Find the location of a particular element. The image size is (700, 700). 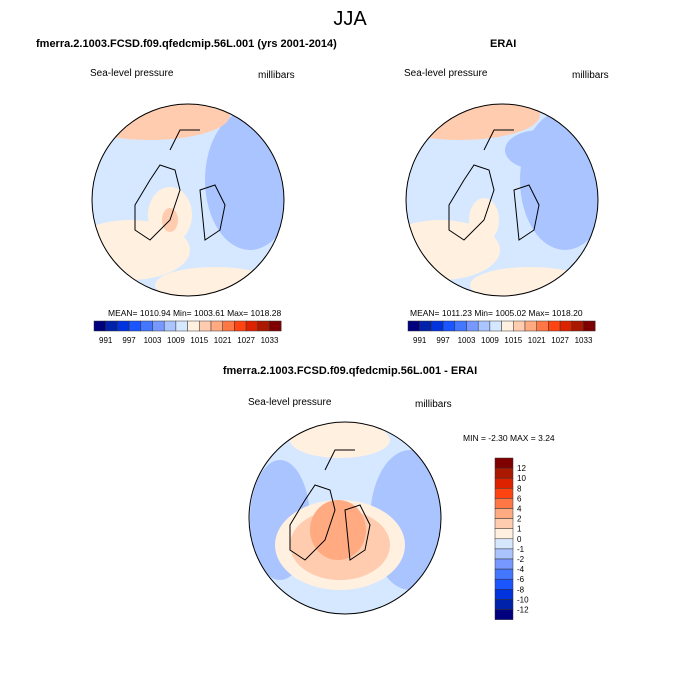

panel-2-variable: Sea-level pressure is located at coordinates (446, 73).